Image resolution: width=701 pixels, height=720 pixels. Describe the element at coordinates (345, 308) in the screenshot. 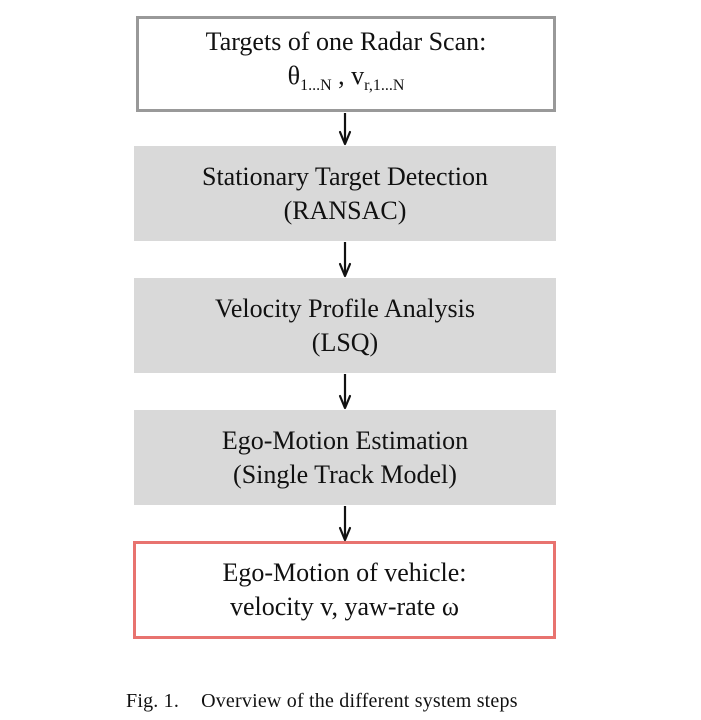

I see `step2-title: Velocity Profile Analysis` at that location.